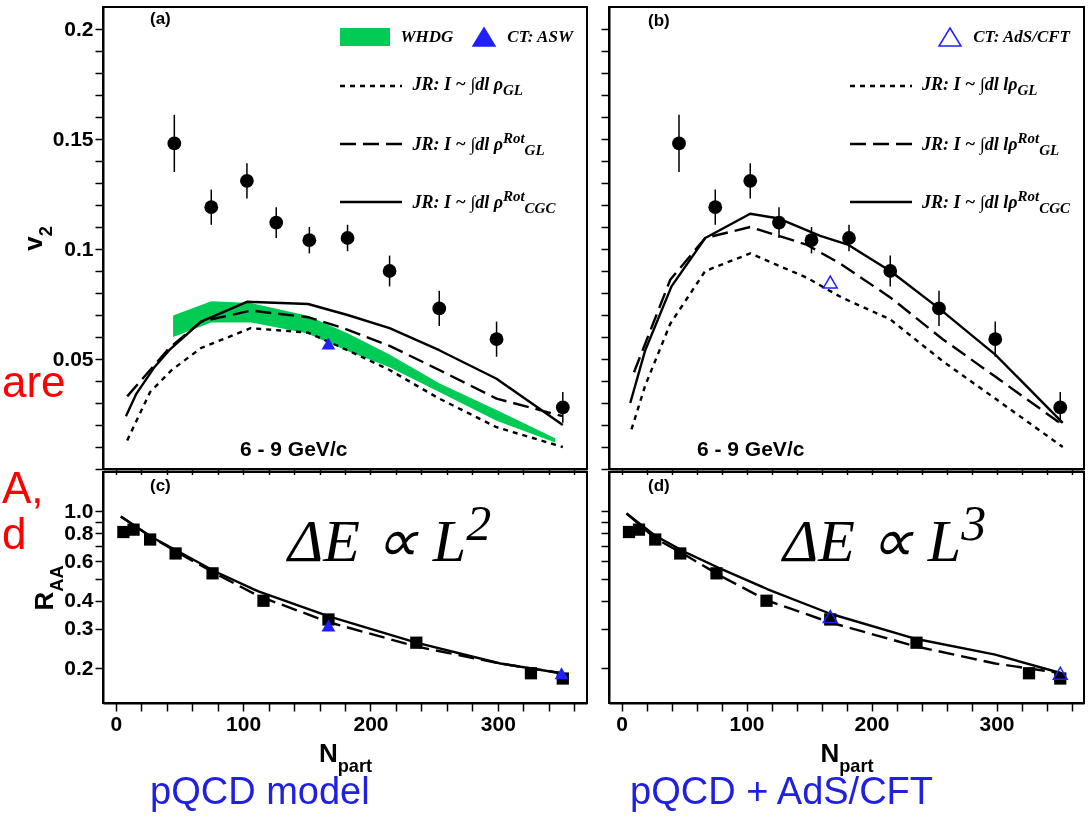 The height and width of the screenshot is (818, 1089). Describe the element at coordinates (980, 86) in the screenshot. I see `legend-label: JR: I ~ ∫dl lρ$_{GL}$` at that location.